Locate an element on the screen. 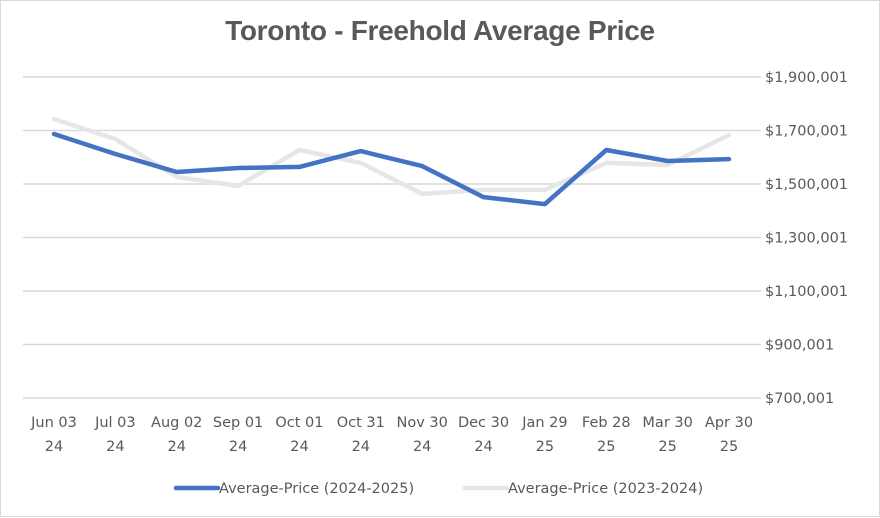 This screenshot has width=880, height=518. y-tick-label: $1,900,001 is located at coordinates (806, 78).